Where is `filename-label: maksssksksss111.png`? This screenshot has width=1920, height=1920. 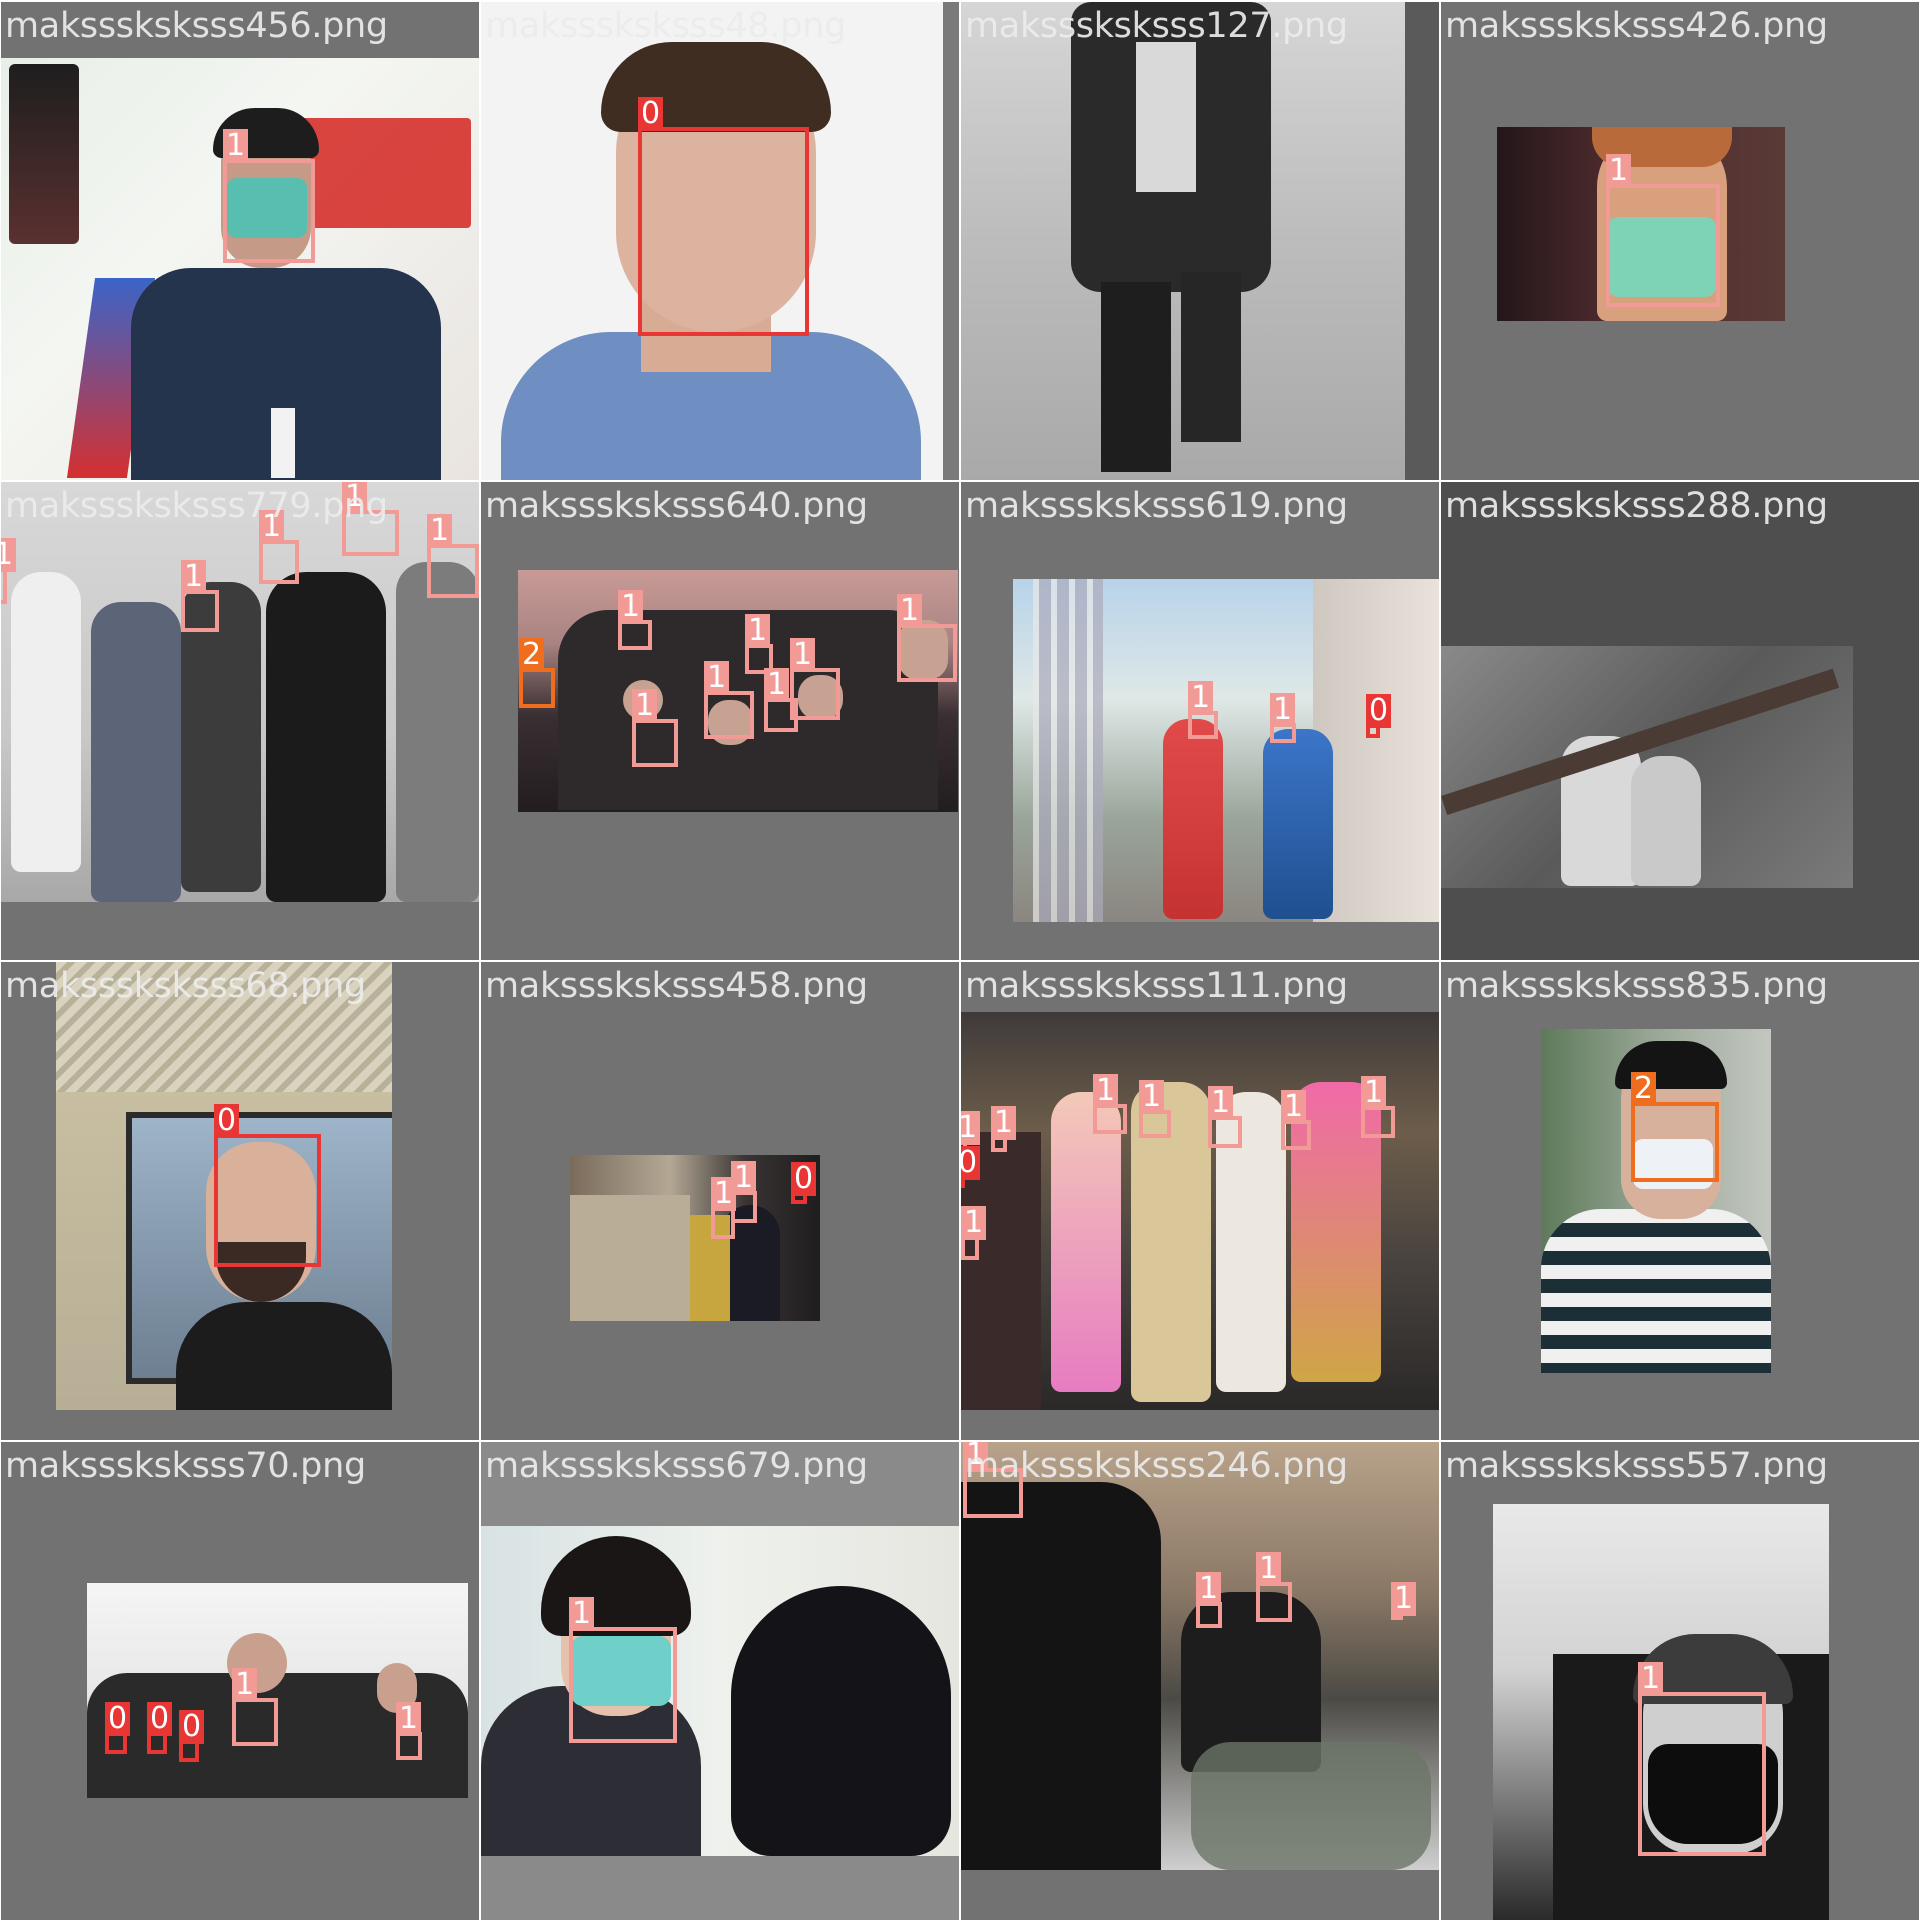 filename-label: maksssksksss111.png is located at coordinates (1156, 986).